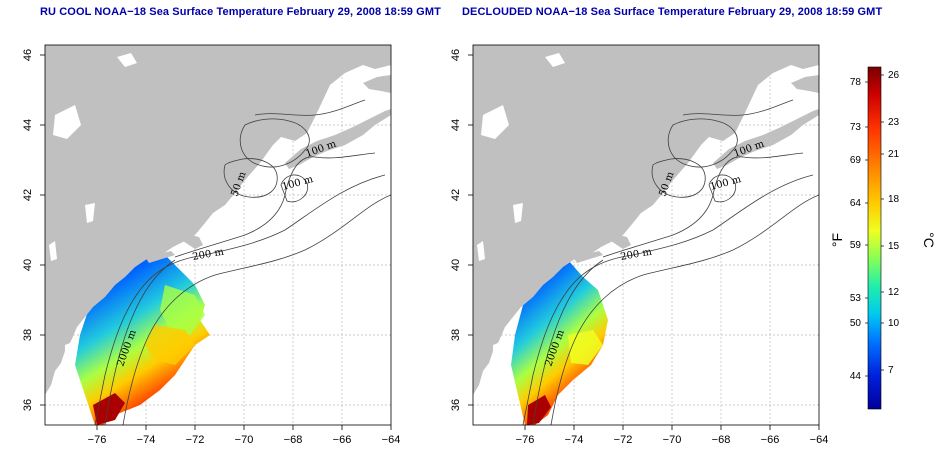  What do you see at coordinates (837, 240) in the screenshot?
I see `colorbar-unit-fahrenheit: °F` at bounding box center [837, 240].